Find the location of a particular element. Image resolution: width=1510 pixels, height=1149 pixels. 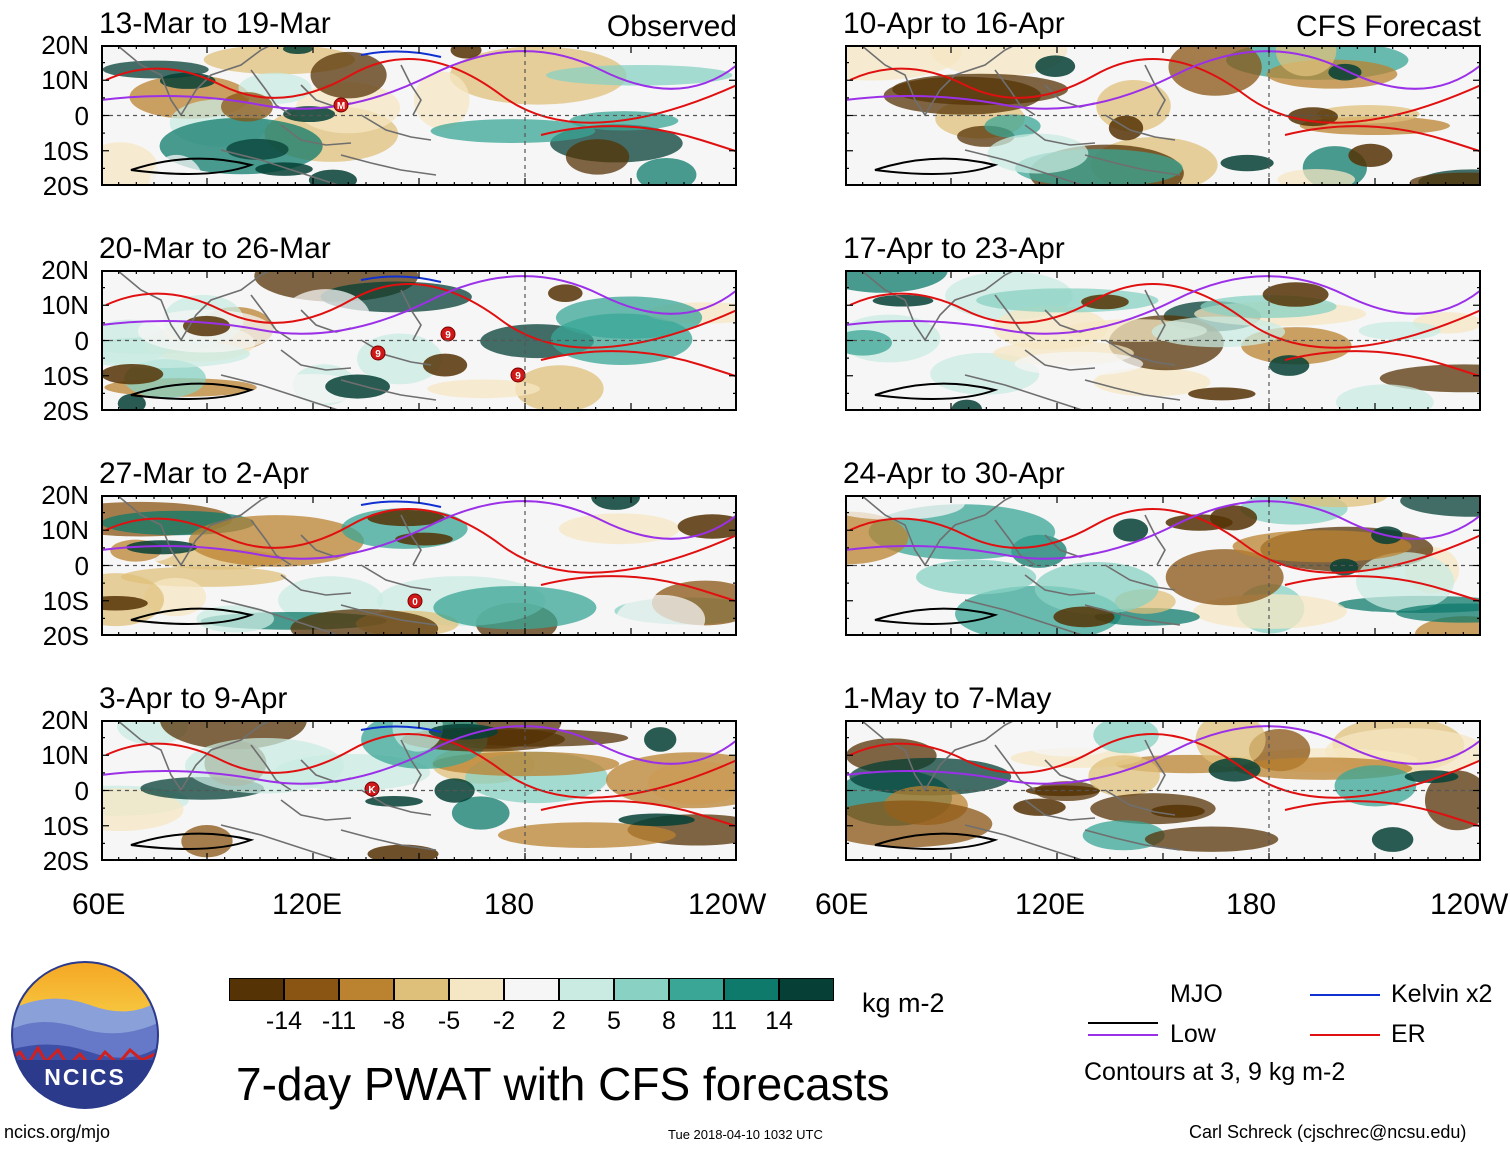

panel-title: 24-Apr to 30-Apr is located at coordinates (954, 473).